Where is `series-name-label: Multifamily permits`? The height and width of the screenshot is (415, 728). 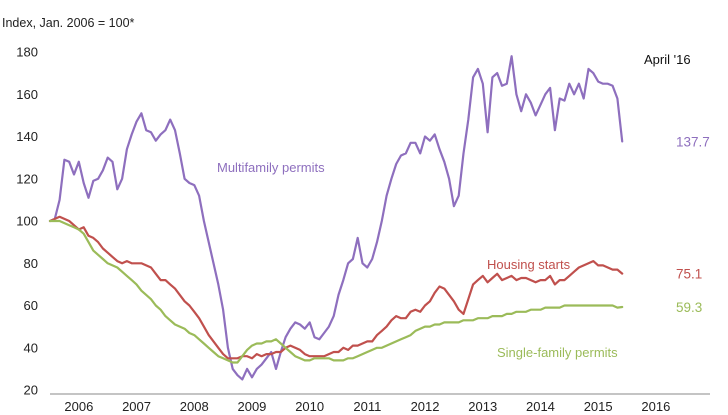
series-name-label: Multifamily permits is located at coordinates (271, 167).